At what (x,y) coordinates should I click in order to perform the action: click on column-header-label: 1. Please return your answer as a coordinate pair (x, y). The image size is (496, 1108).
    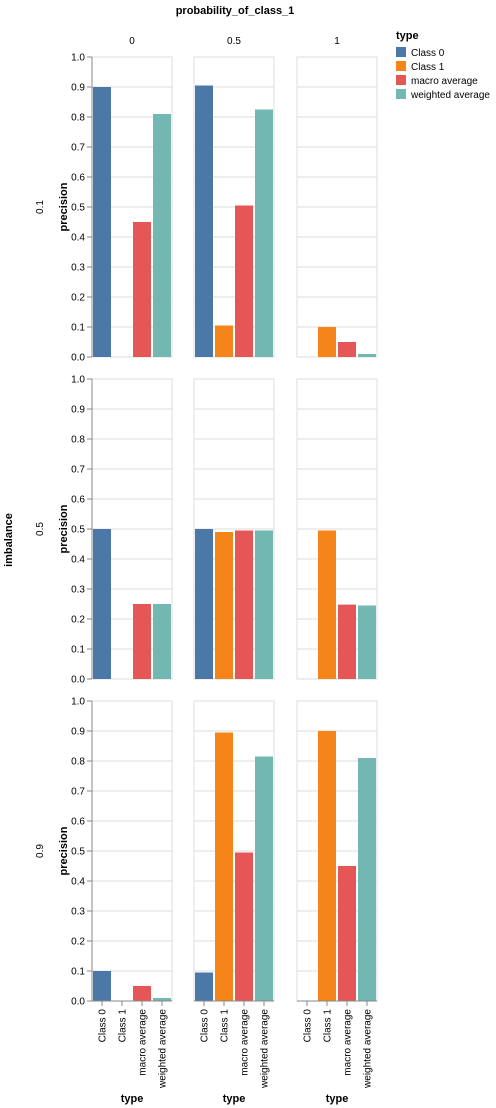
    Looking at the image, I should click on (337, 41).